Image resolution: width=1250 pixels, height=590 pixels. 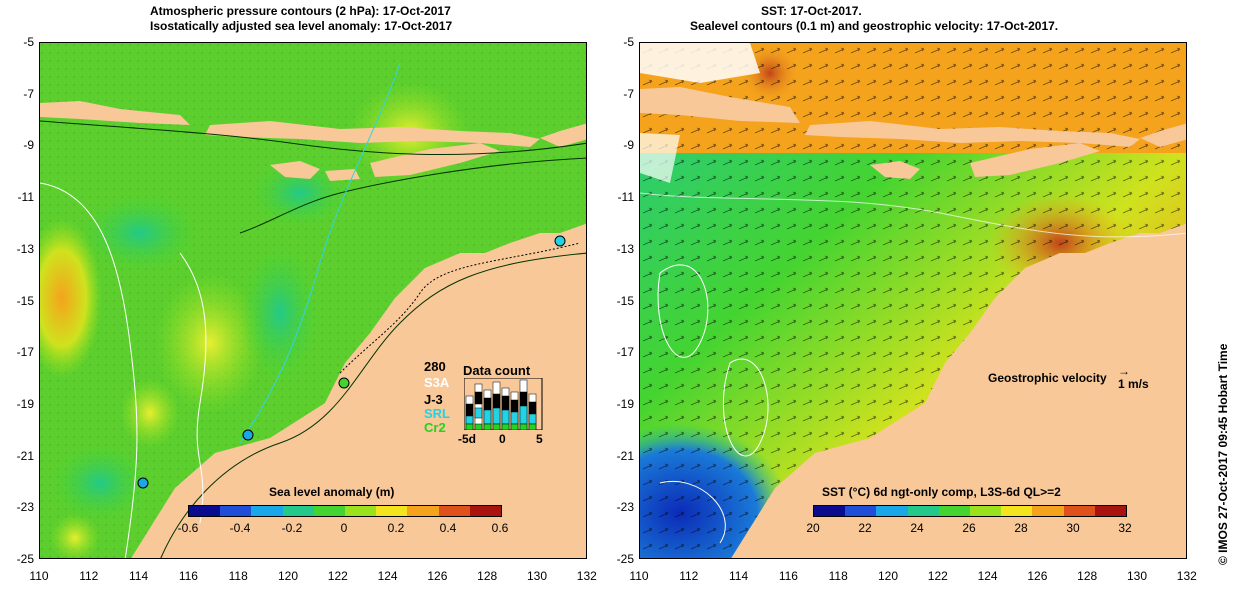 What do you see at coordinates (387, 576) in the screenshot?
I see `left-x-tick: 124` at bounding box center [387, 576].